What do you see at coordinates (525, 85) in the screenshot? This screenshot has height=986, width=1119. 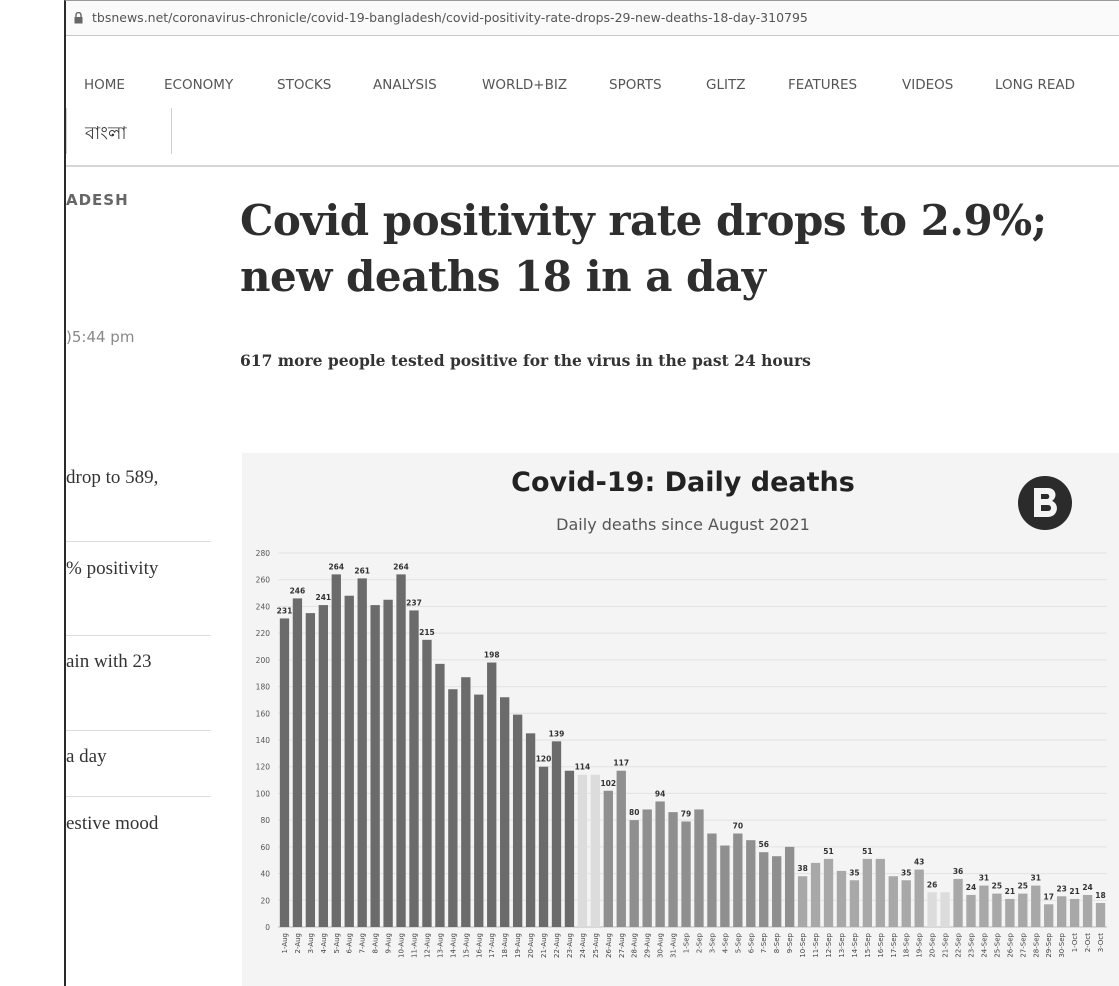 I see `nav-item-worldbiz: WORLD+BIZ` at bounding box center [525, 85].